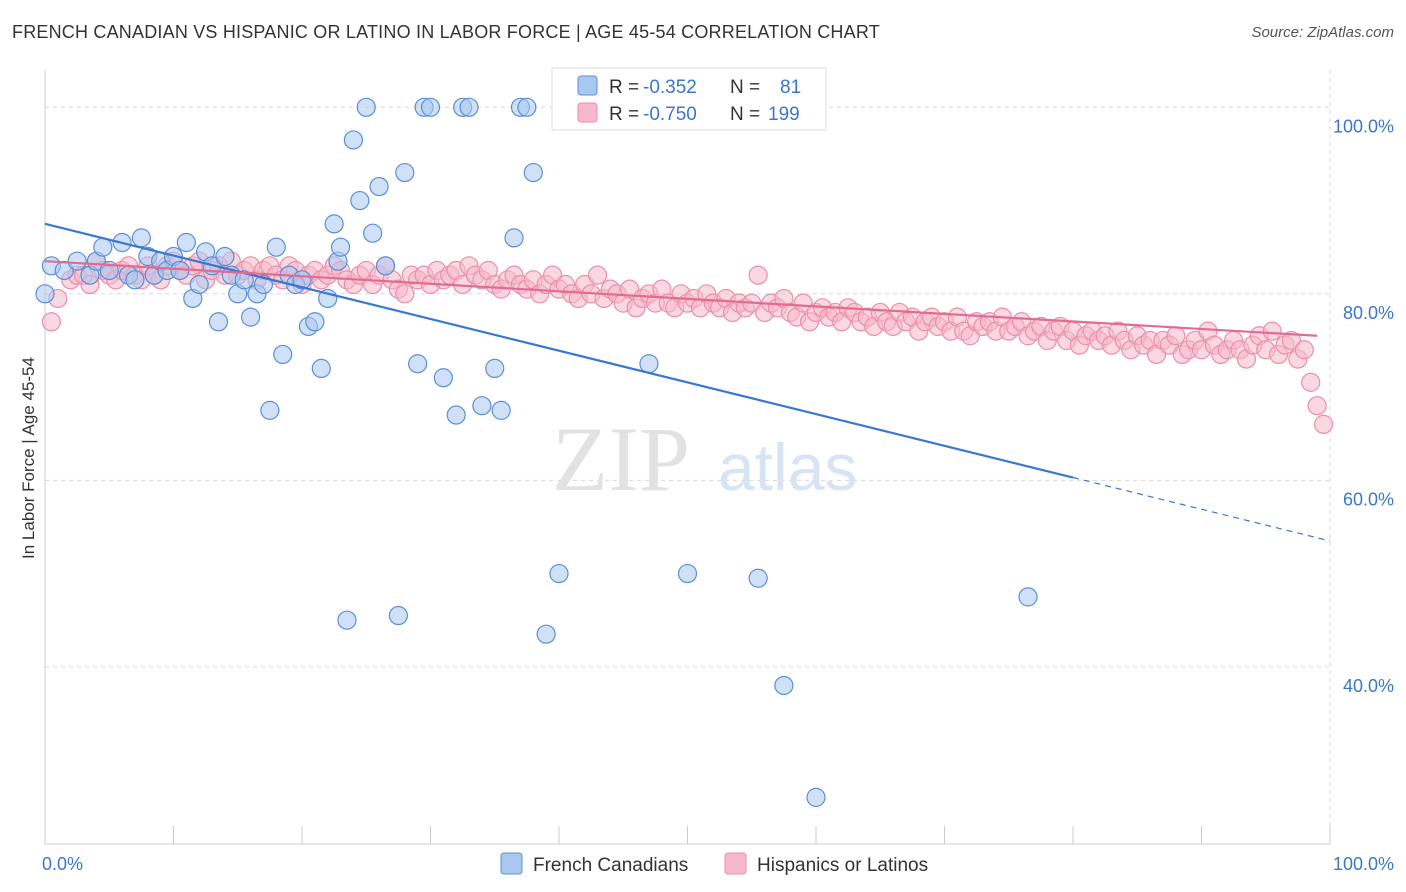 This screenshot has height=892, width=1406. What do you see at coordinates (62, 864) in the screenshot?
I see `x-tick-label-min: 0.0%` at bounding box center [62, 864].